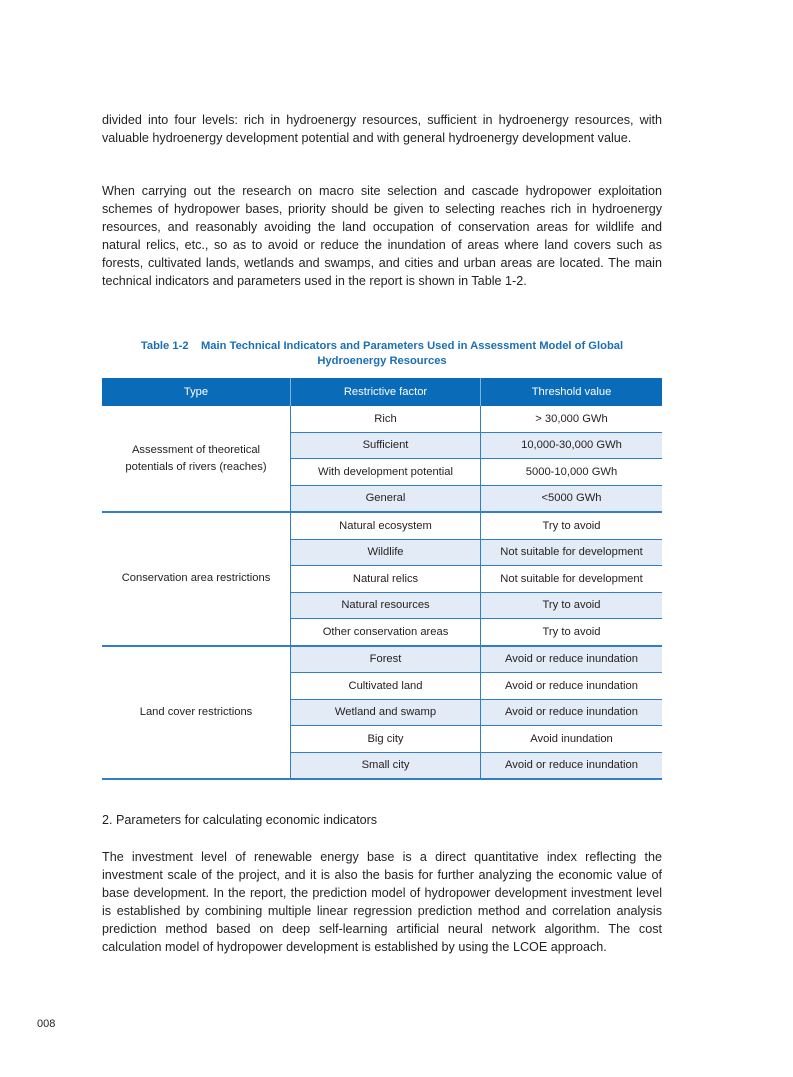 This screenshot has height=1077, width=793. What do you see at coordinates (385, 445) in the screenshot?
I see `restrictive-factor-cell: Sufficient` at bounding box center [385, 445].